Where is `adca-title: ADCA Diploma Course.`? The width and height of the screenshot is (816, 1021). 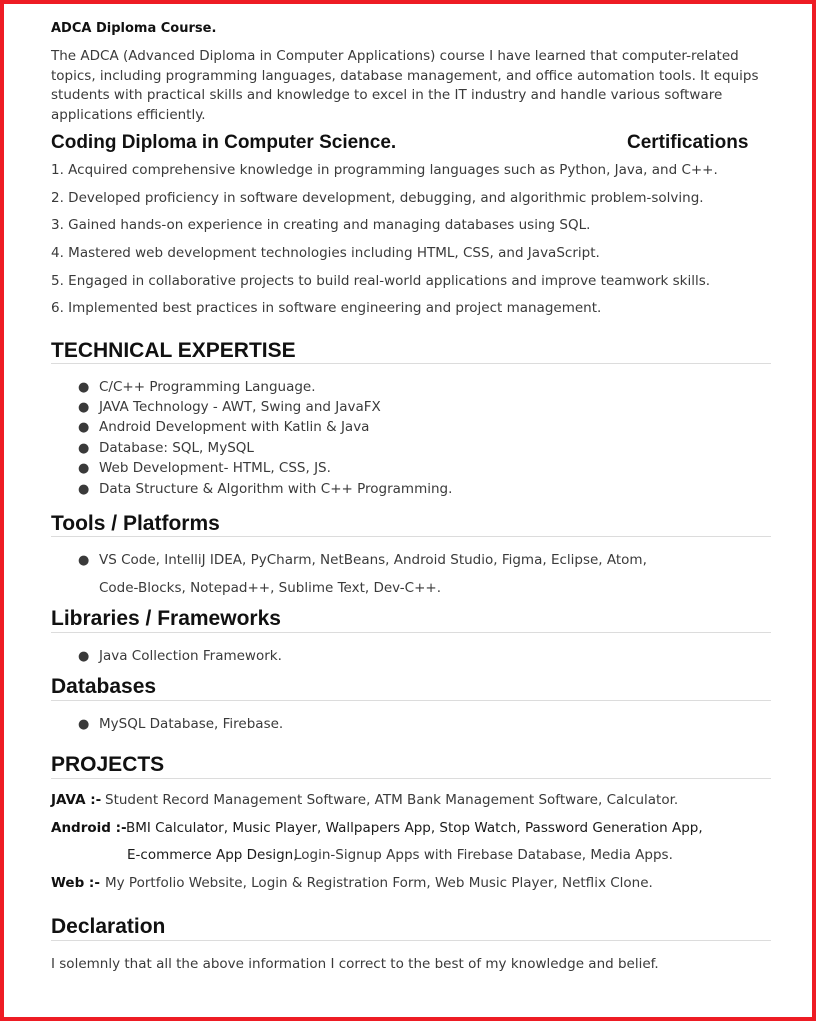
adca-title: ADCA Diploma Course. is located at coordinates (134, 28).